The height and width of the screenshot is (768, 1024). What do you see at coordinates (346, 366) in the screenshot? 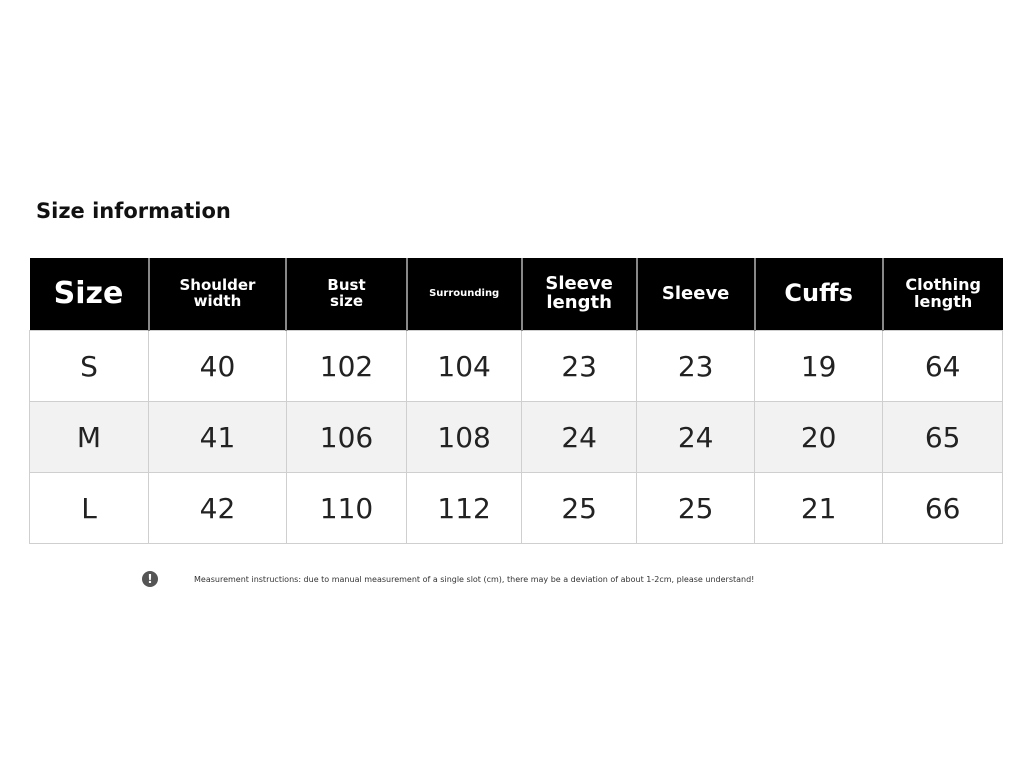
I see `cell: 102` at bounding box center [346, 366].